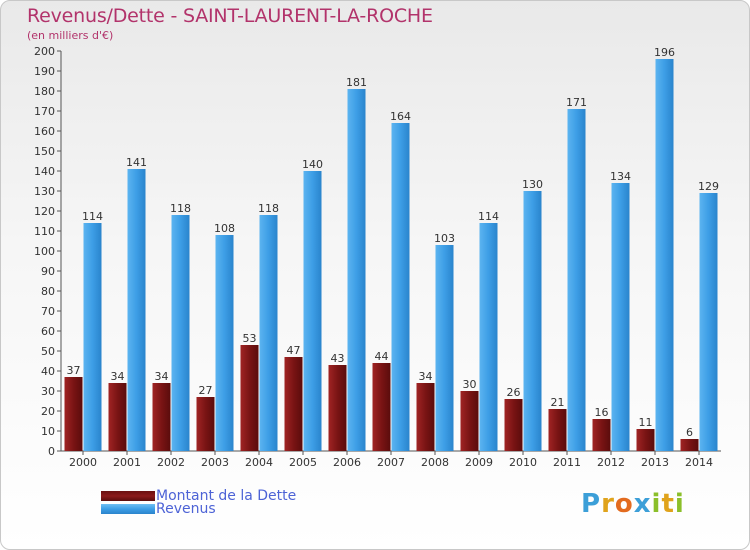  I want to click on bar-dette-label: 11, so click(646, 422).